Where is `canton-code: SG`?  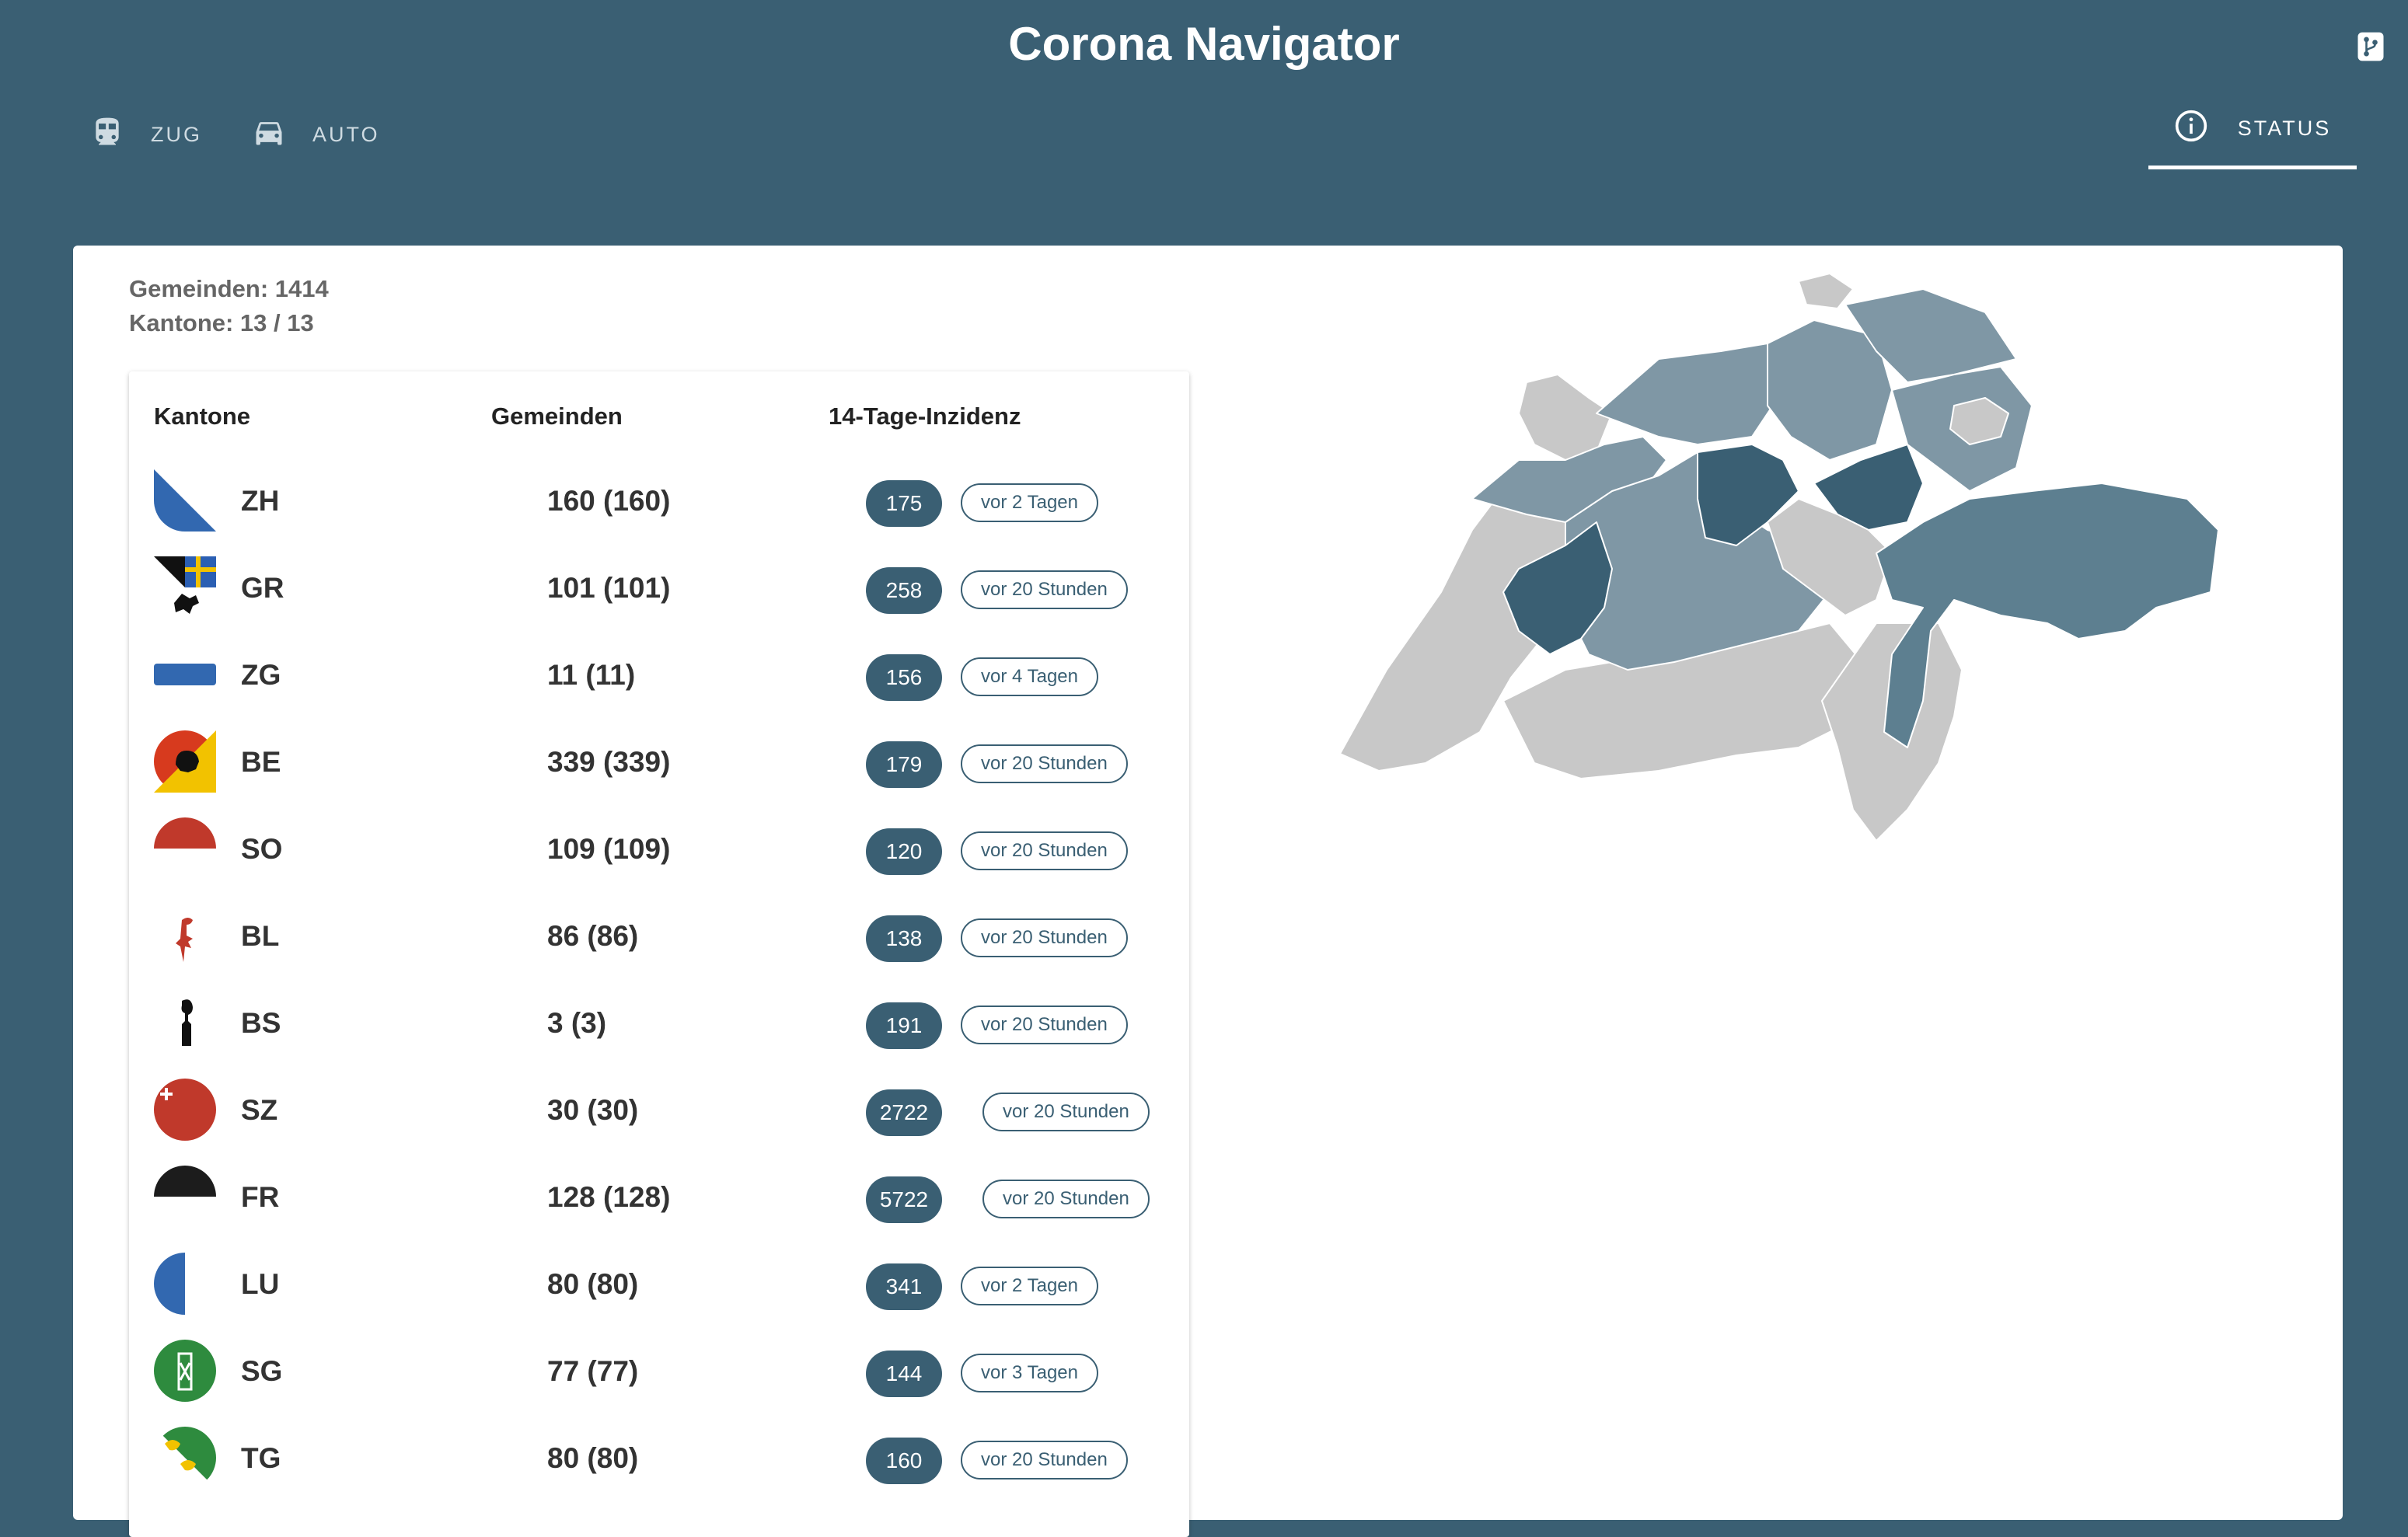
canton-code: SG is located at coordinates (262, 1371).